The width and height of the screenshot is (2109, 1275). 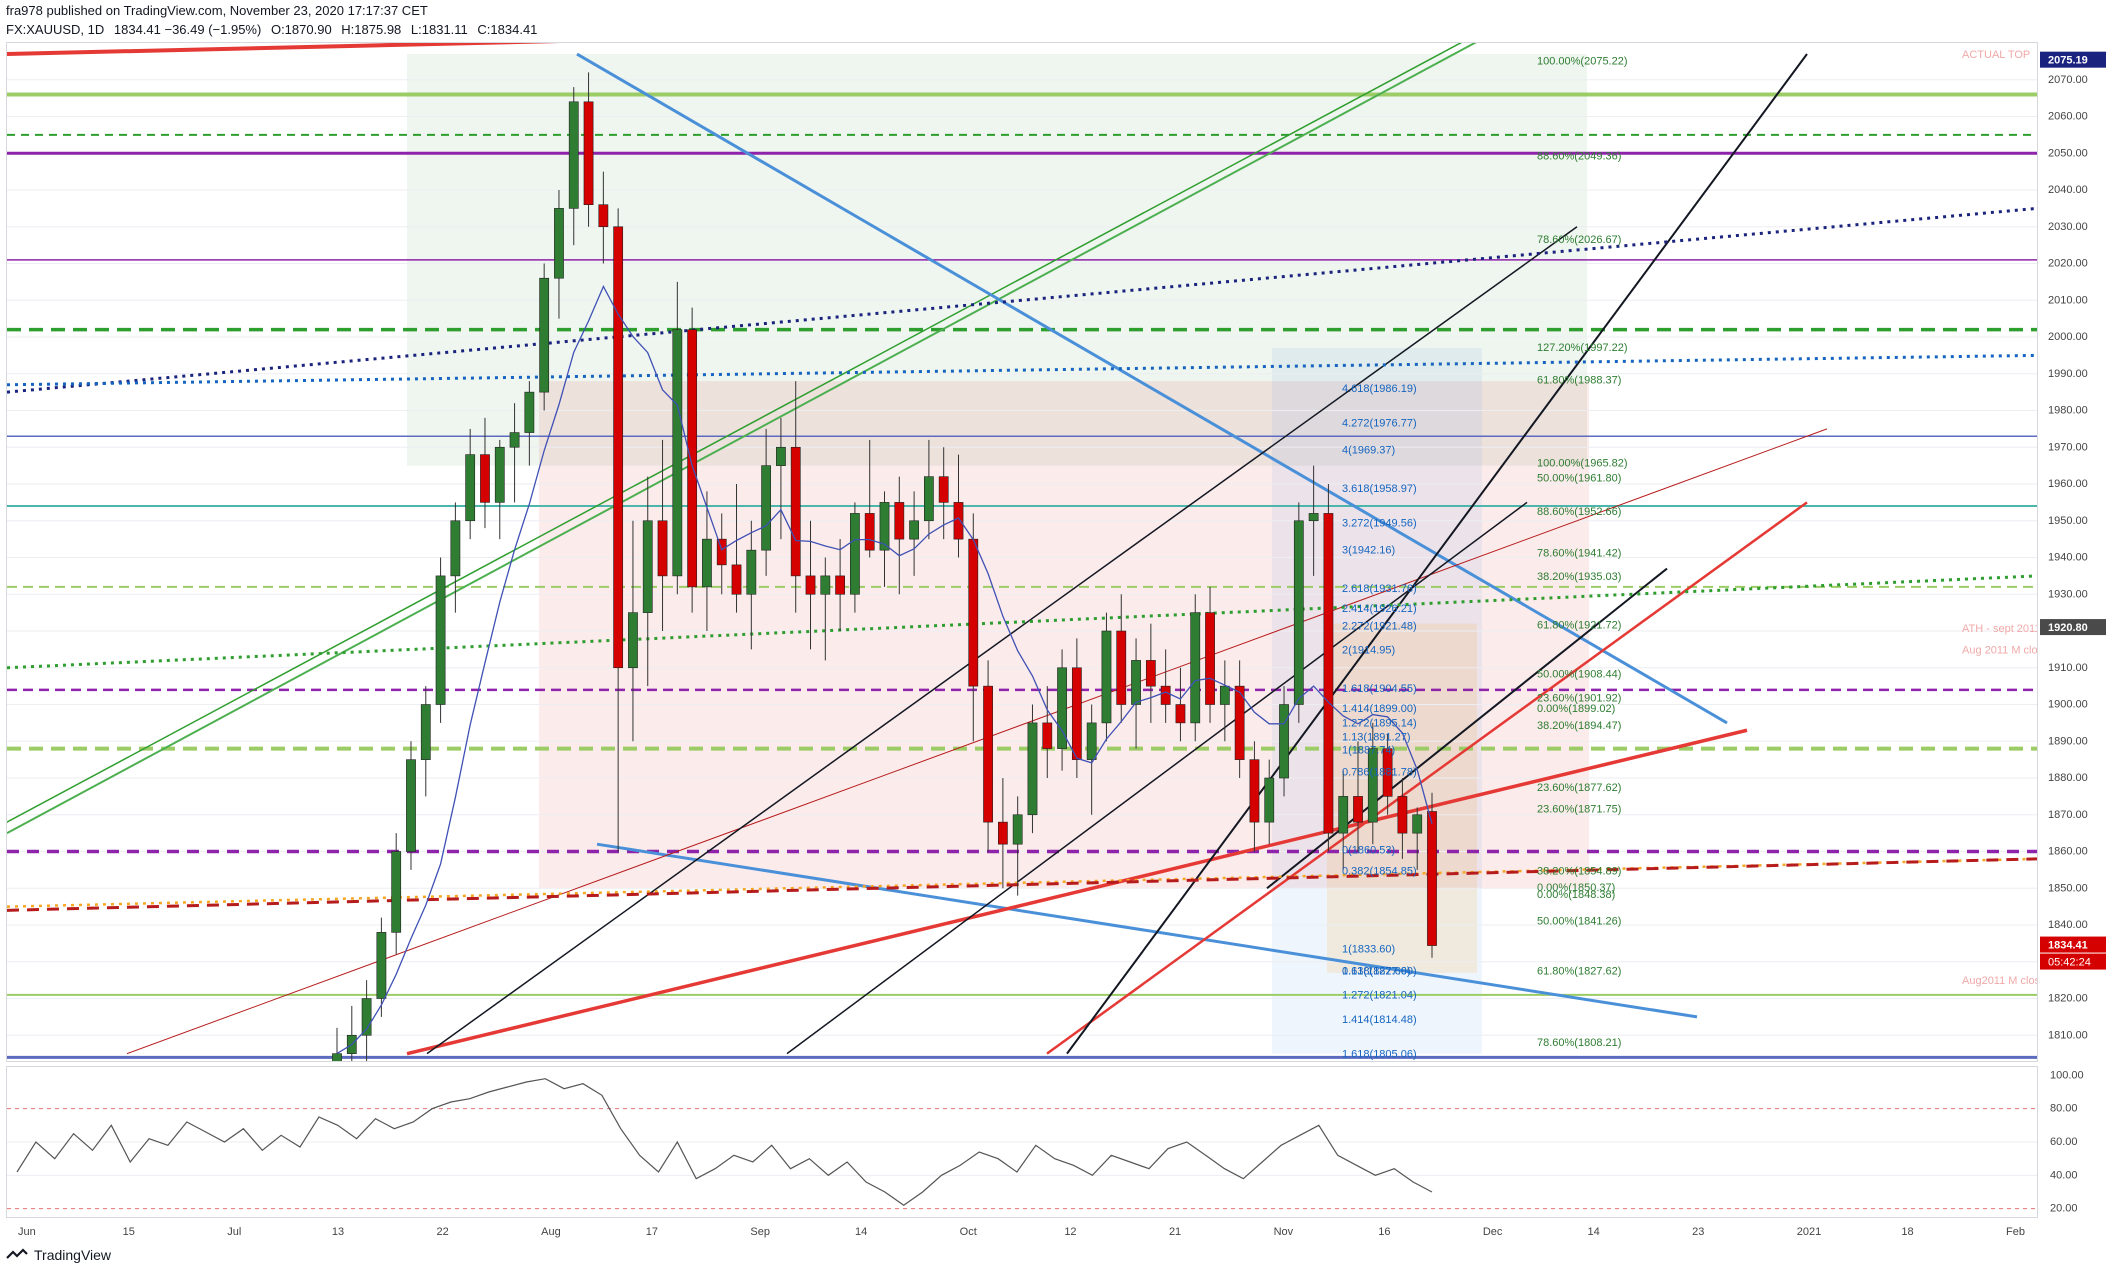 I want to click on fib-level-label: 3.618(1958.97), so click(x=1379, y=489).